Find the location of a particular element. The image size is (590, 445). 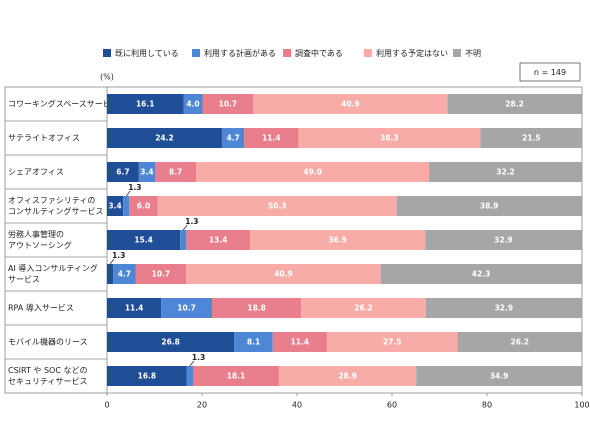

x-tick-label: 60 is located at coordinates (392, 405).